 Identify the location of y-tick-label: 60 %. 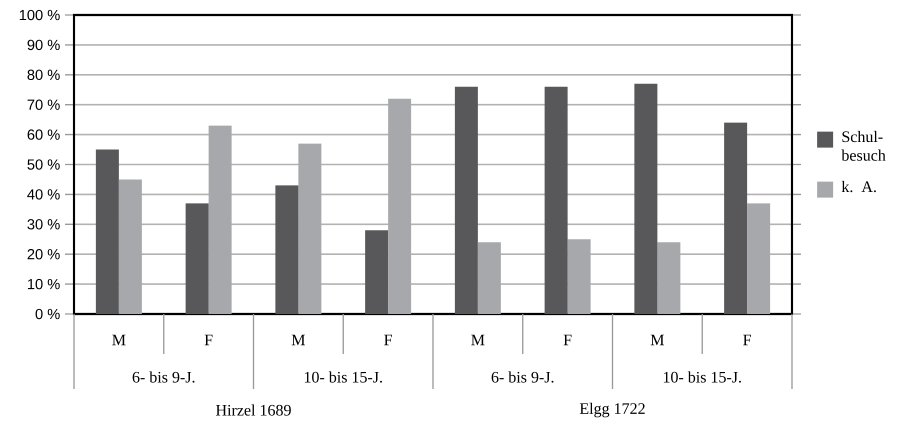
(44, 134).